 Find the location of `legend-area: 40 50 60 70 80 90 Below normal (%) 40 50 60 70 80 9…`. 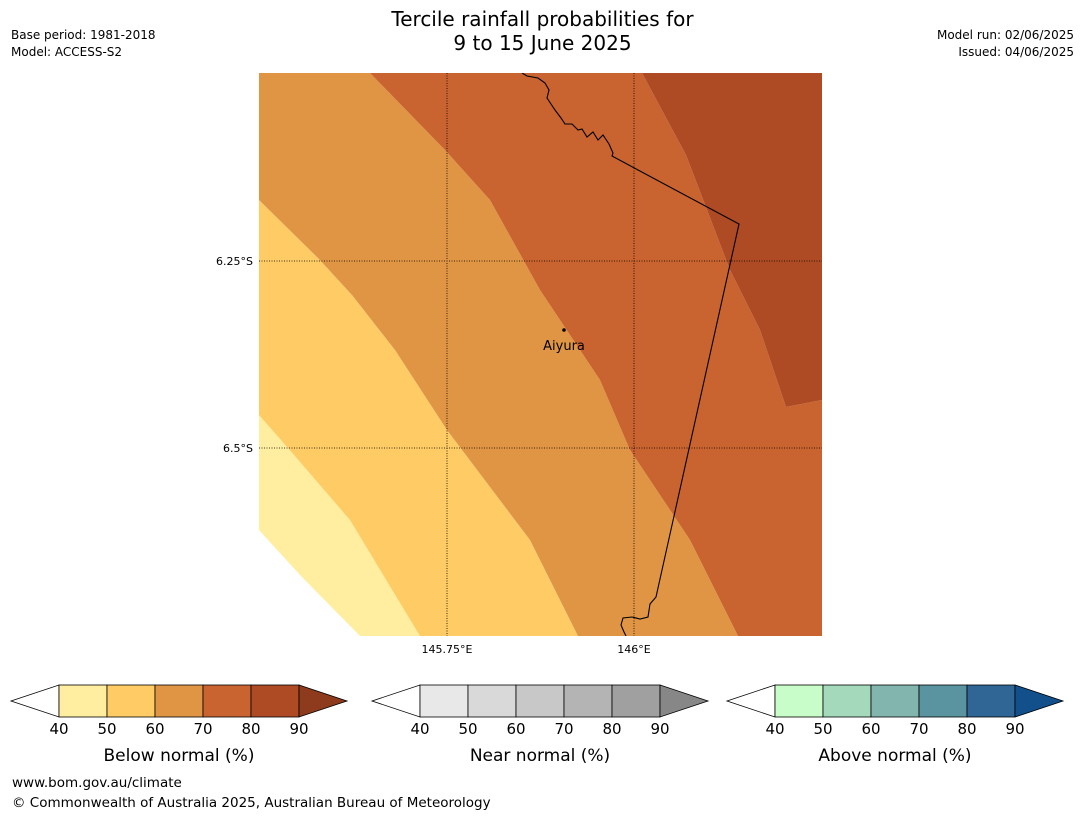

legend-area: 40 50 60 70 80 90 Below normal (%) 40 50 60 70 80 9… is located at coordinates (537, 725).